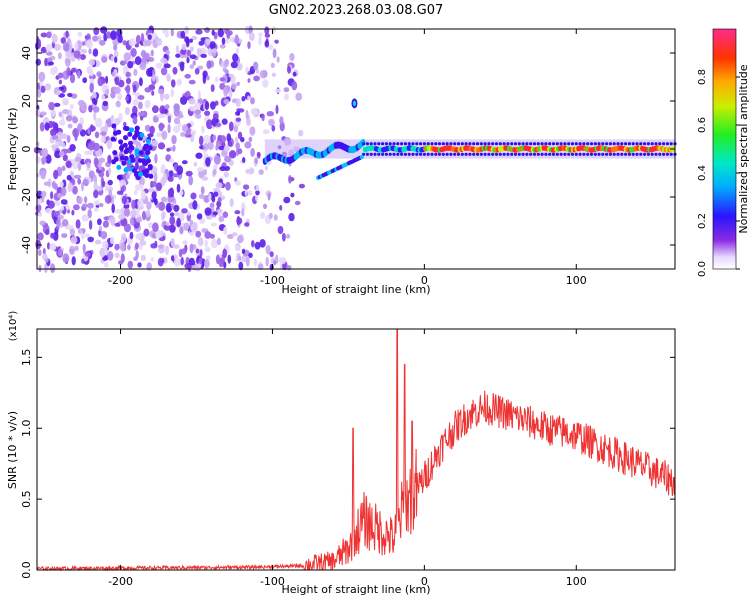  I want to click on y-tick-label: 1.5, so click(26, 358).